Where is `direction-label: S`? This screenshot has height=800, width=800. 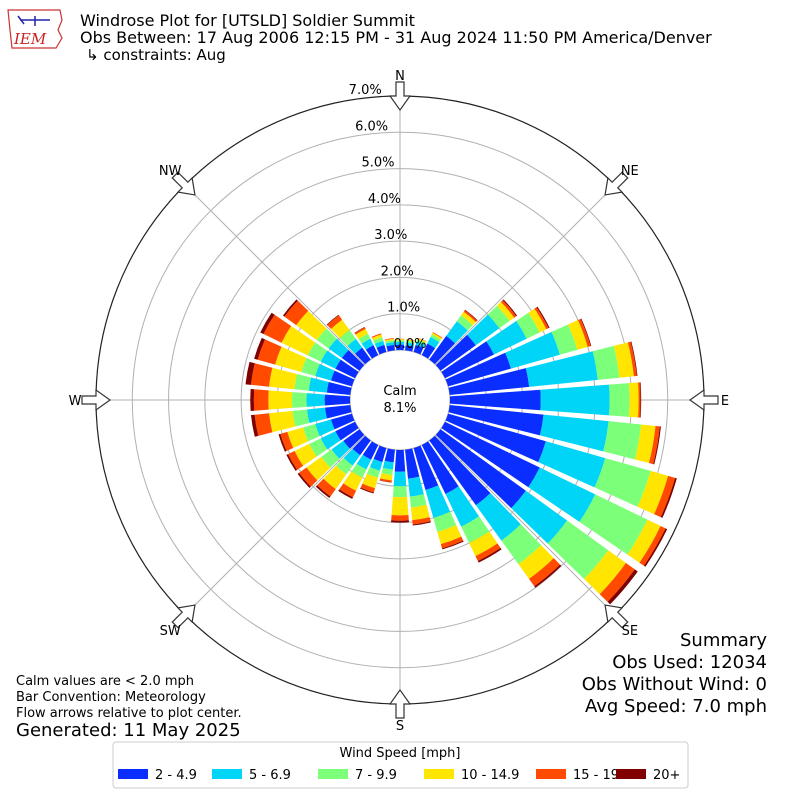
direction-label: S is located at coordinates (400, 726).